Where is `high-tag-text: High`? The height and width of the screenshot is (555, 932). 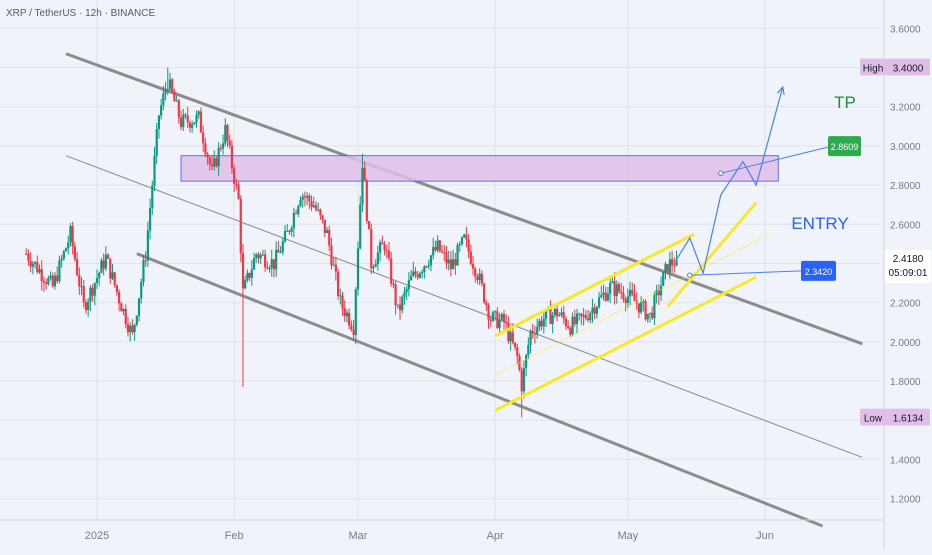 high-tag-text: High is located at coordinates (873, 68).